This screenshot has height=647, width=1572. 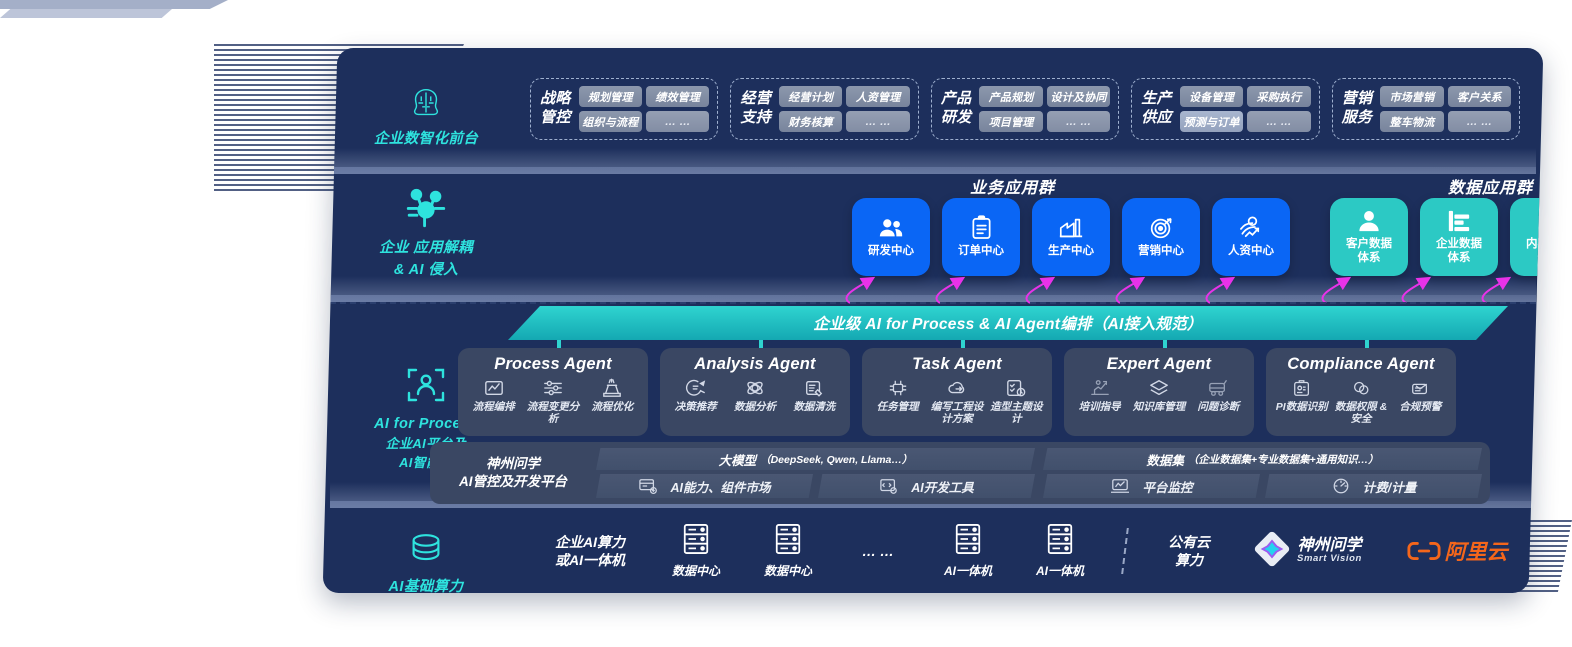 I want to click on infra-item-public-cloud: 公有云 算力, so click(x=1189, y=551).